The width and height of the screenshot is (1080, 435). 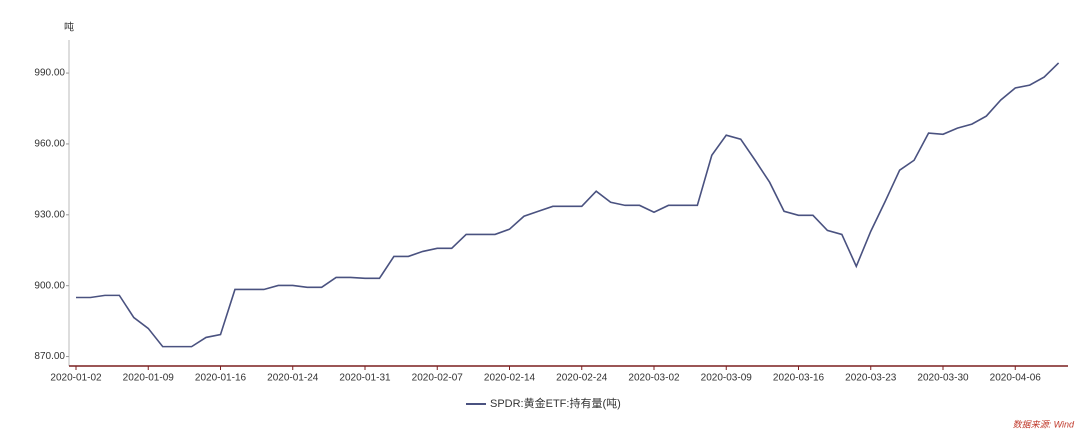 What do you see at coordinates (76, 378) in the screenshot?
I see `x-tick-label: 2020-01-02` at bounding box center [76, 378].